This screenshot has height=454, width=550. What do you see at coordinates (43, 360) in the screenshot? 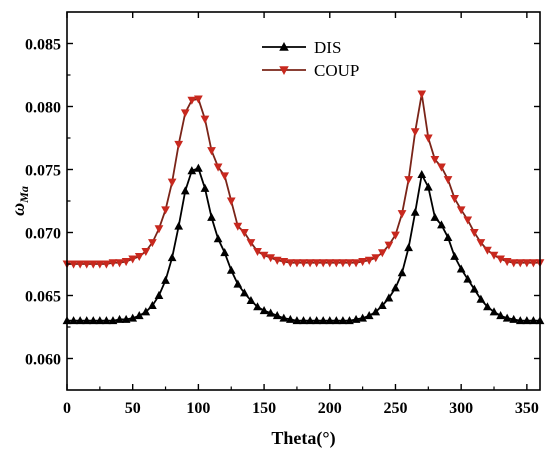
I see `y-tick-label: 0.060` at bounding box center [43, 360].